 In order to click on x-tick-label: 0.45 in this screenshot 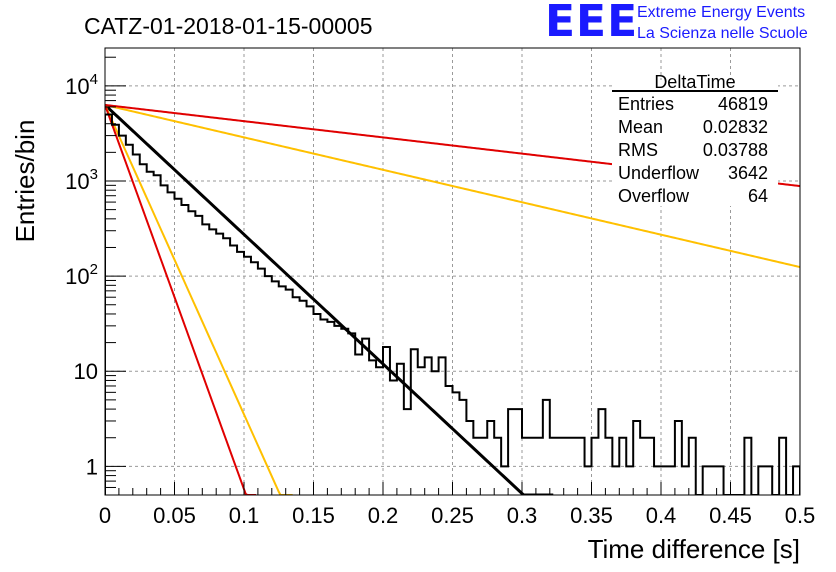, I will do `click(730, 515)`.